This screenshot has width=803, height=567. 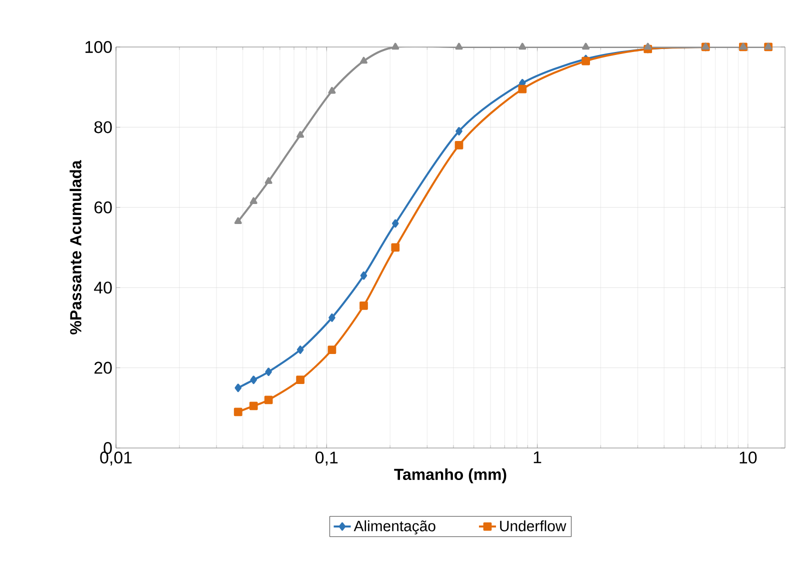 I want to click on y-tick-label: 80, so click(x=103, y=127).